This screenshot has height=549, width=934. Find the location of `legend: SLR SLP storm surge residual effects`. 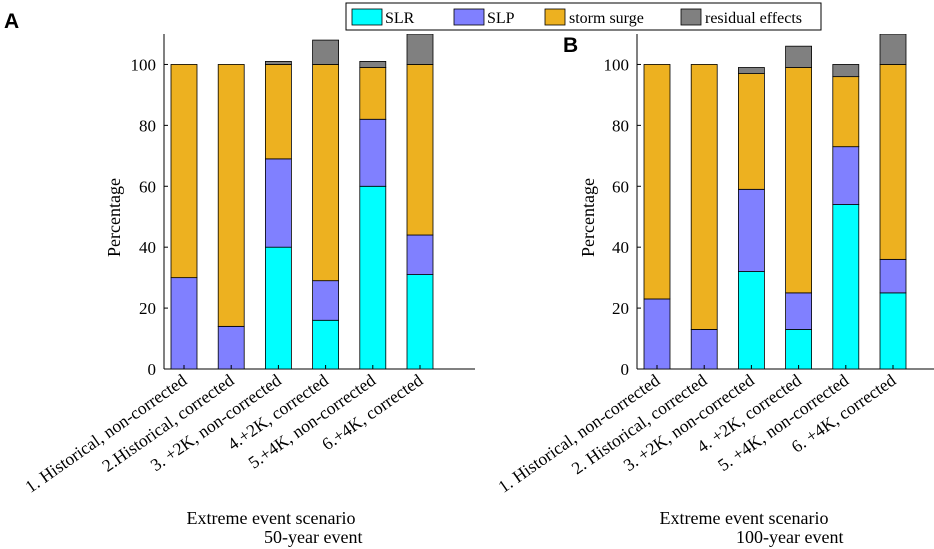

legend: SLR SLP storm surge residual effects is located at coordinates (583, 16).